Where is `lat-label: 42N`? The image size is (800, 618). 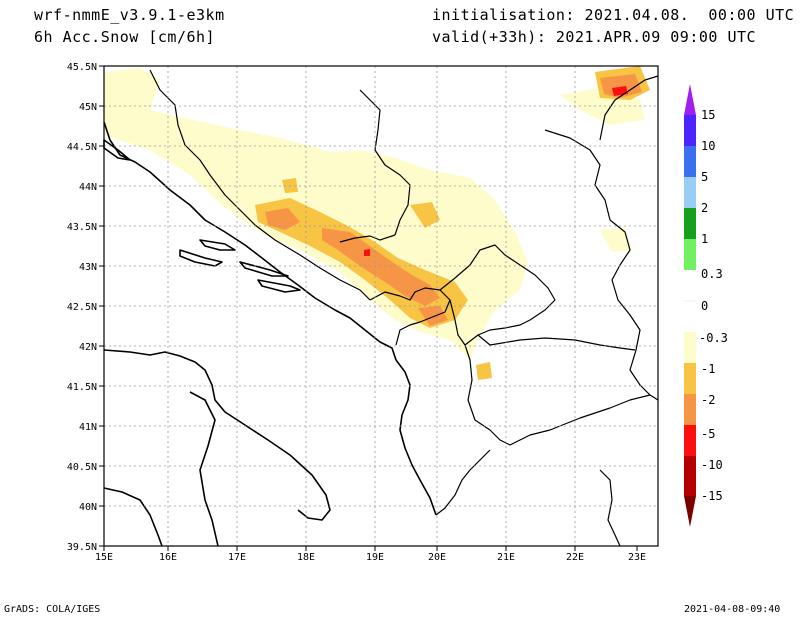
lat-label: 42N is located at coordinates (88, 347).